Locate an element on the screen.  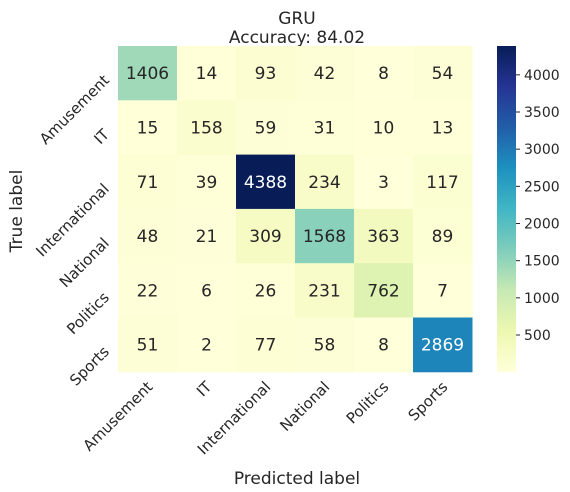
cell-value-label: 31 is located at coordinates (325, 128).